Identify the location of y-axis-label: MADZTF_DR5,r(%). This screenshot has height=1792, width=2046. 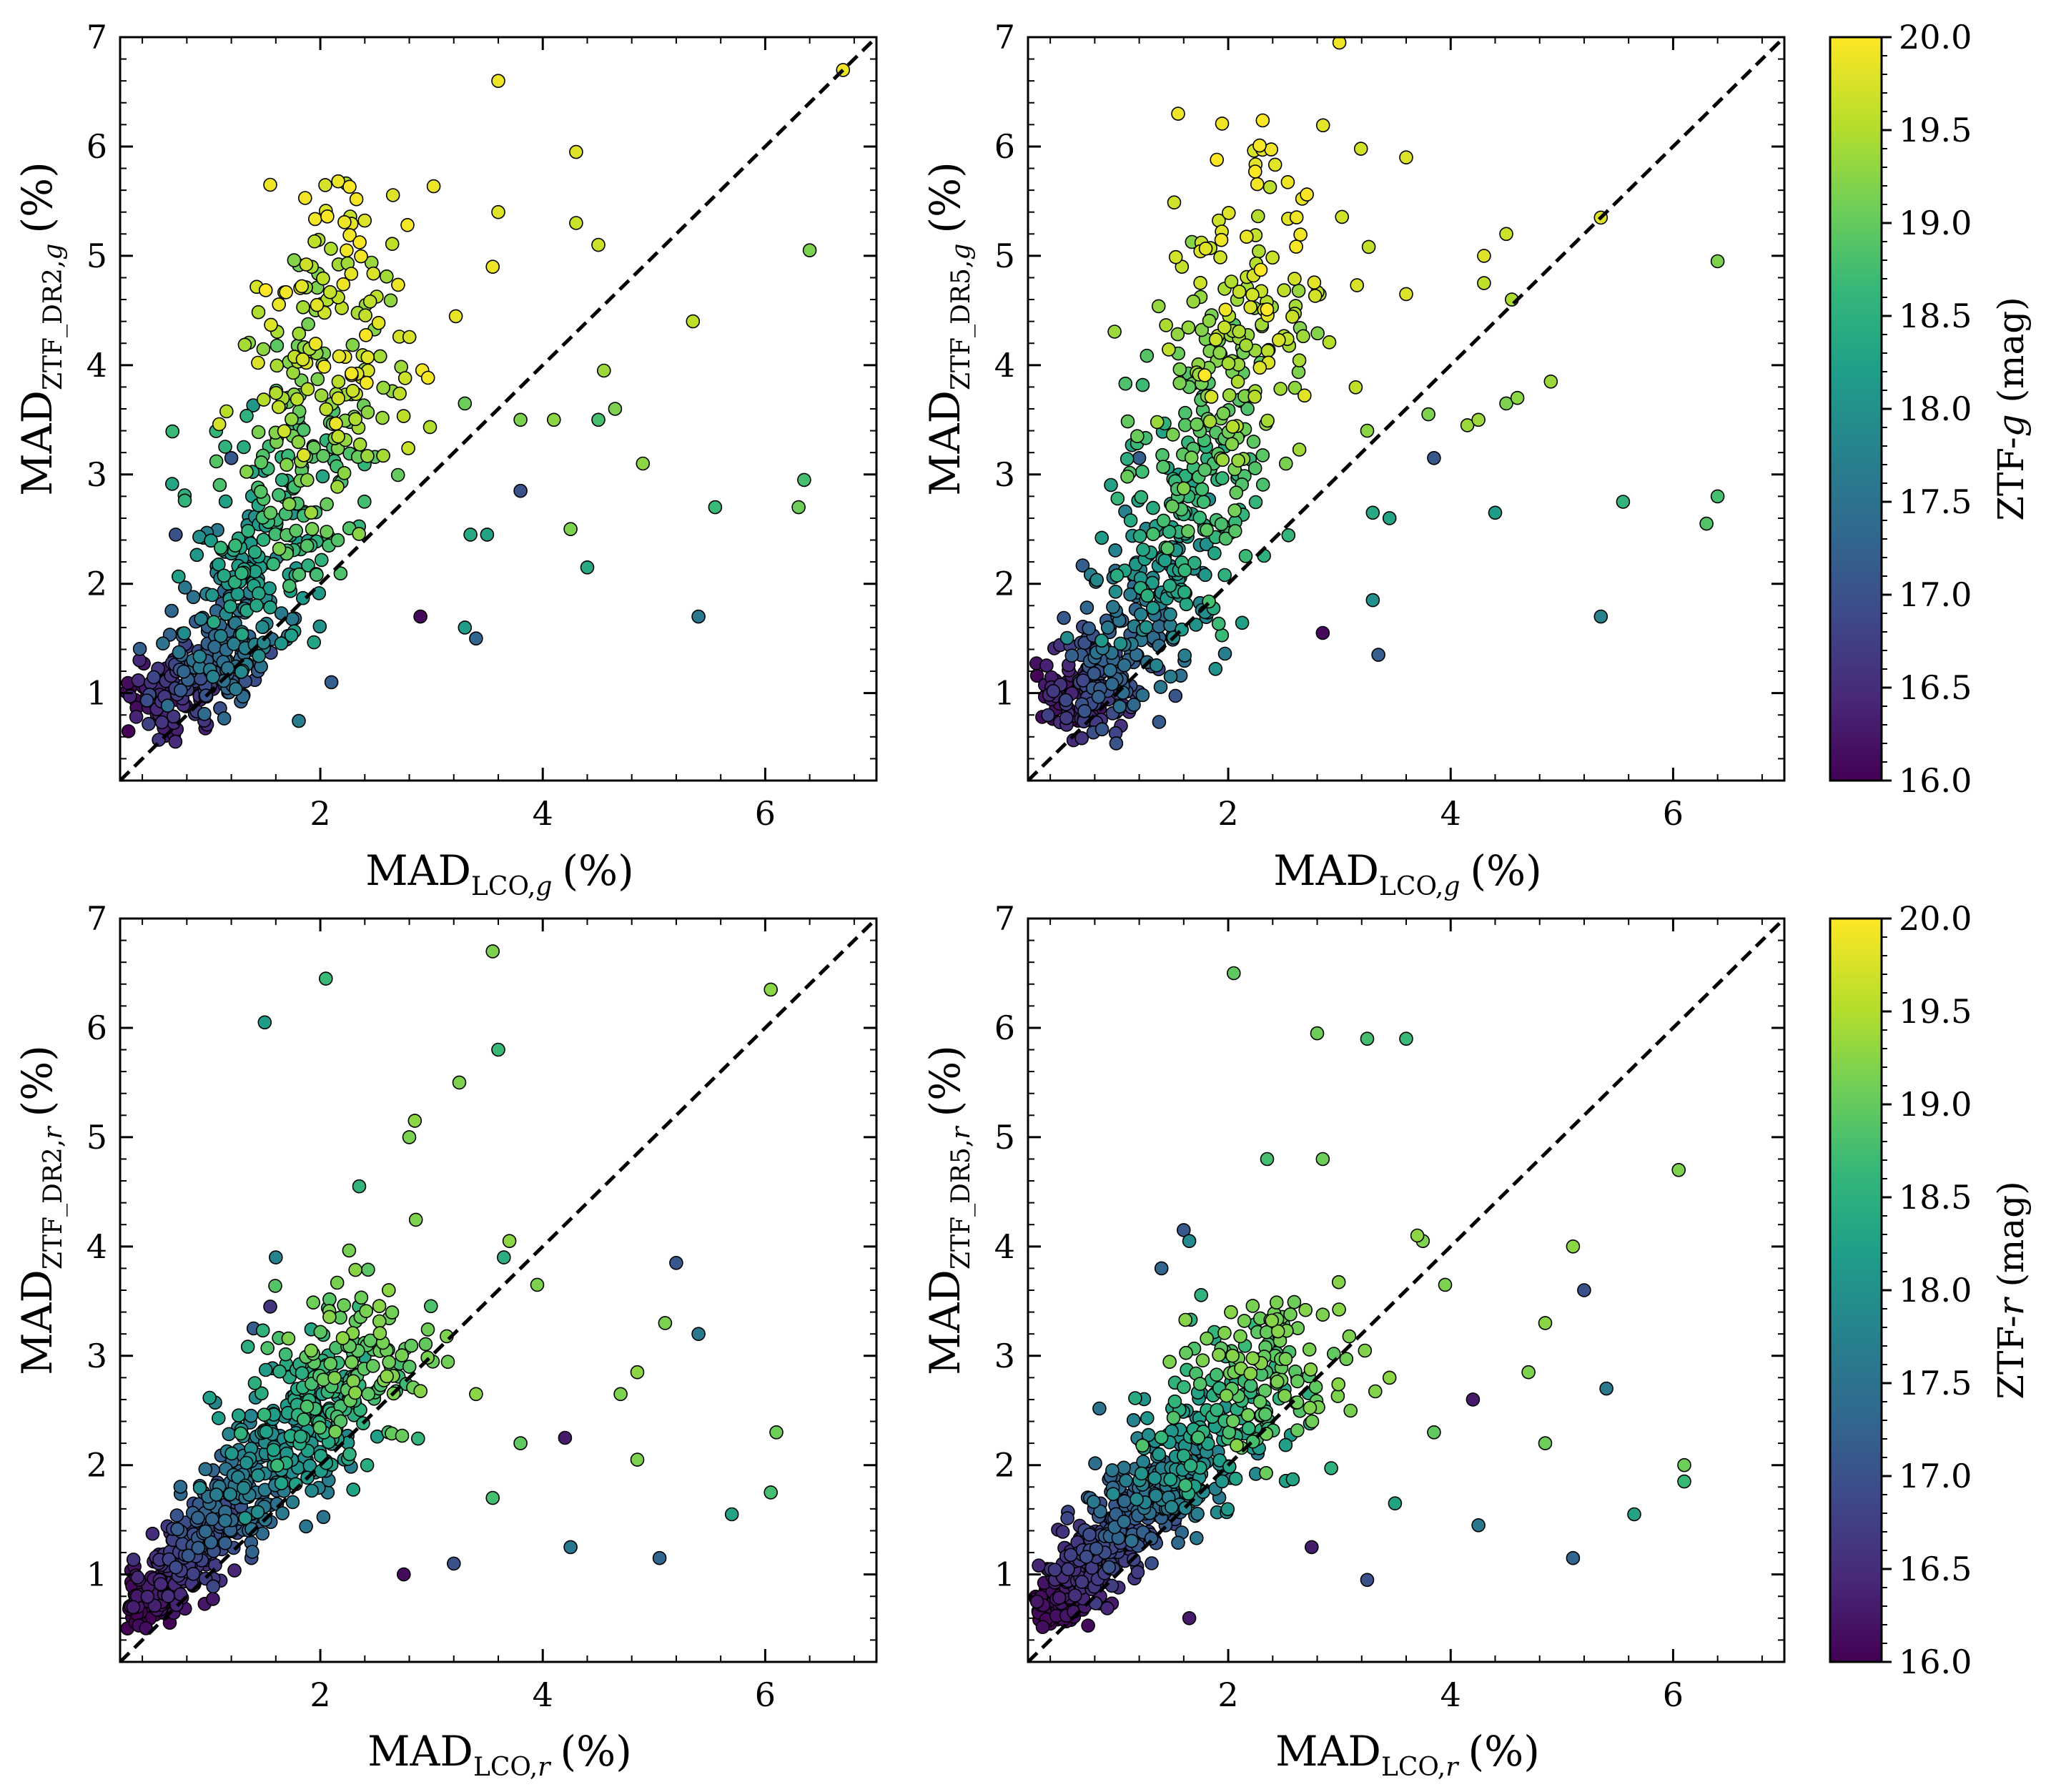
(949, 1210).